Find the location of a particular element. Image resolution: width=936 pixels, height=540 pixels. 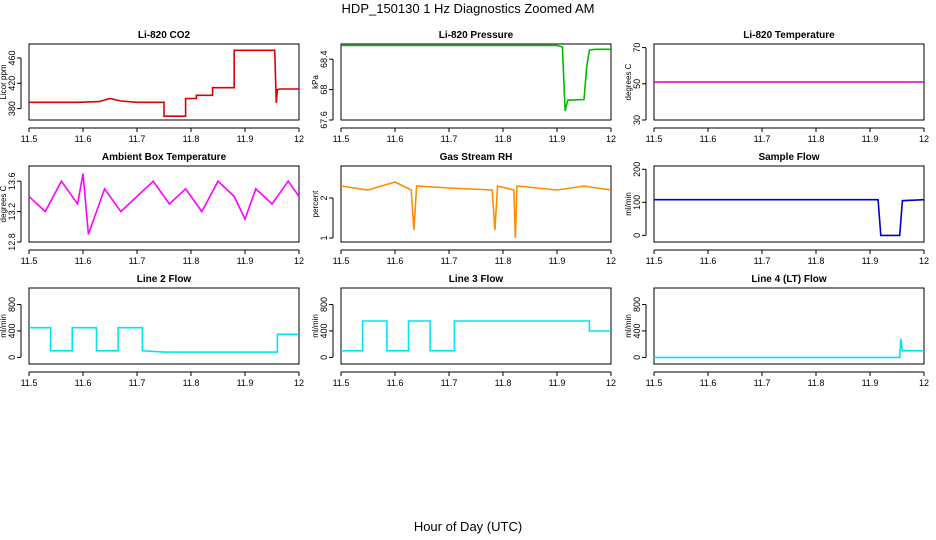

panel-title: Sample Flow is located at coordinates (788, 157).